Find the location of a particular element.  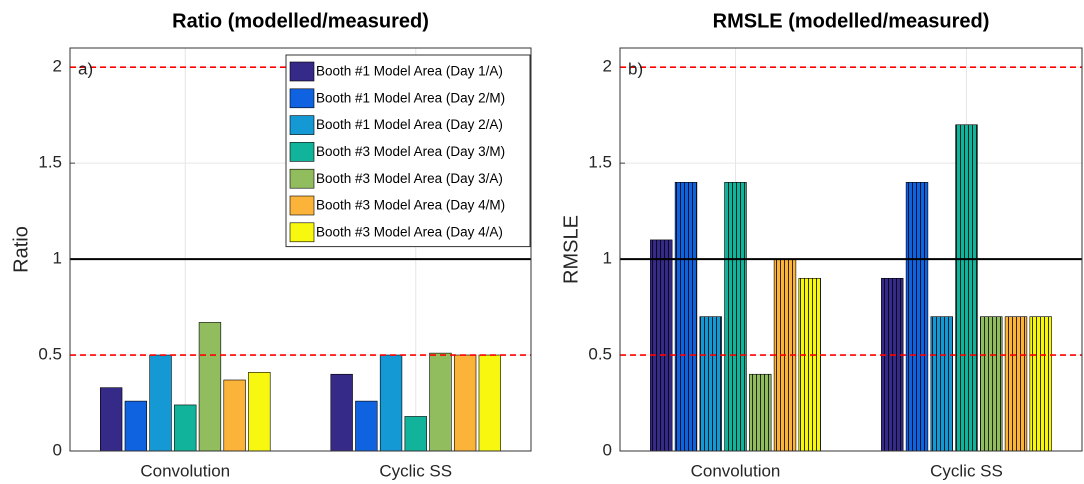

legend-label: Booth #1 Model Area (Day 2/M) is located at coordinates (410, 97).